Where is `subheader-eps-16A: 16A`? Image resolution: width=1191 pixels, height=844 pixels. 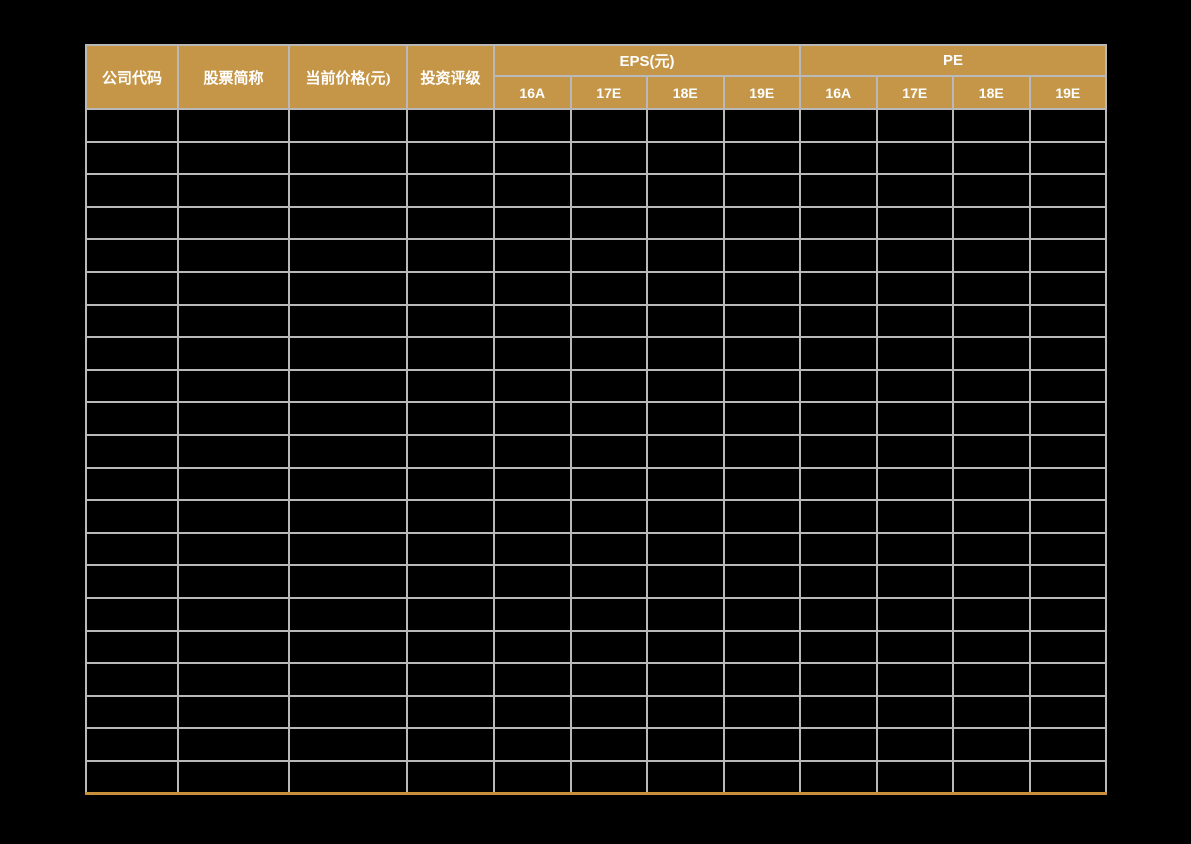 subheader-eps-16A: 16A is located at coordinates (532, 92).